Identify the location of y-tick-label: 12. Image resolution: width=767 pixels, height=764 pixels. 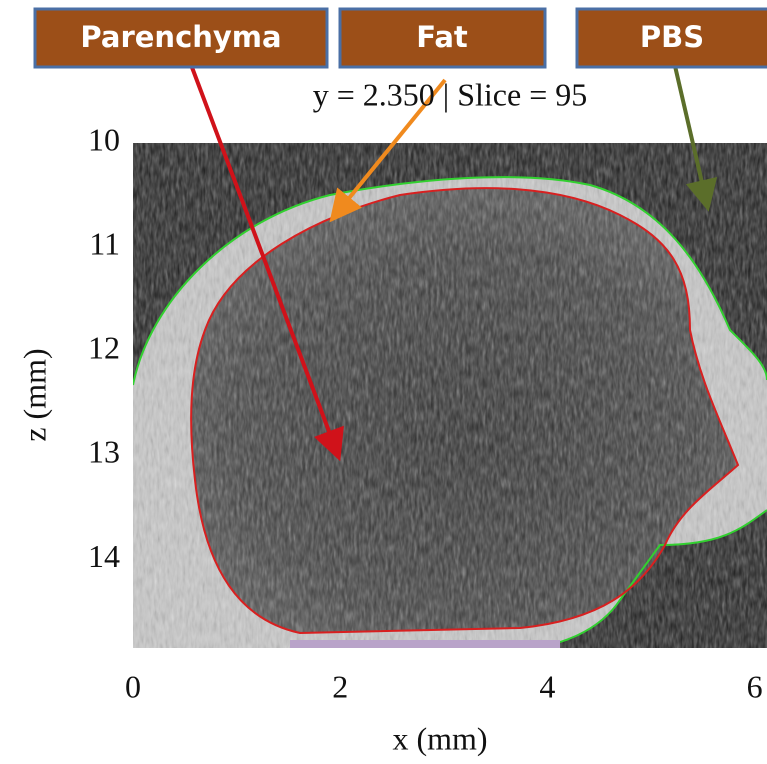
(104, 348).